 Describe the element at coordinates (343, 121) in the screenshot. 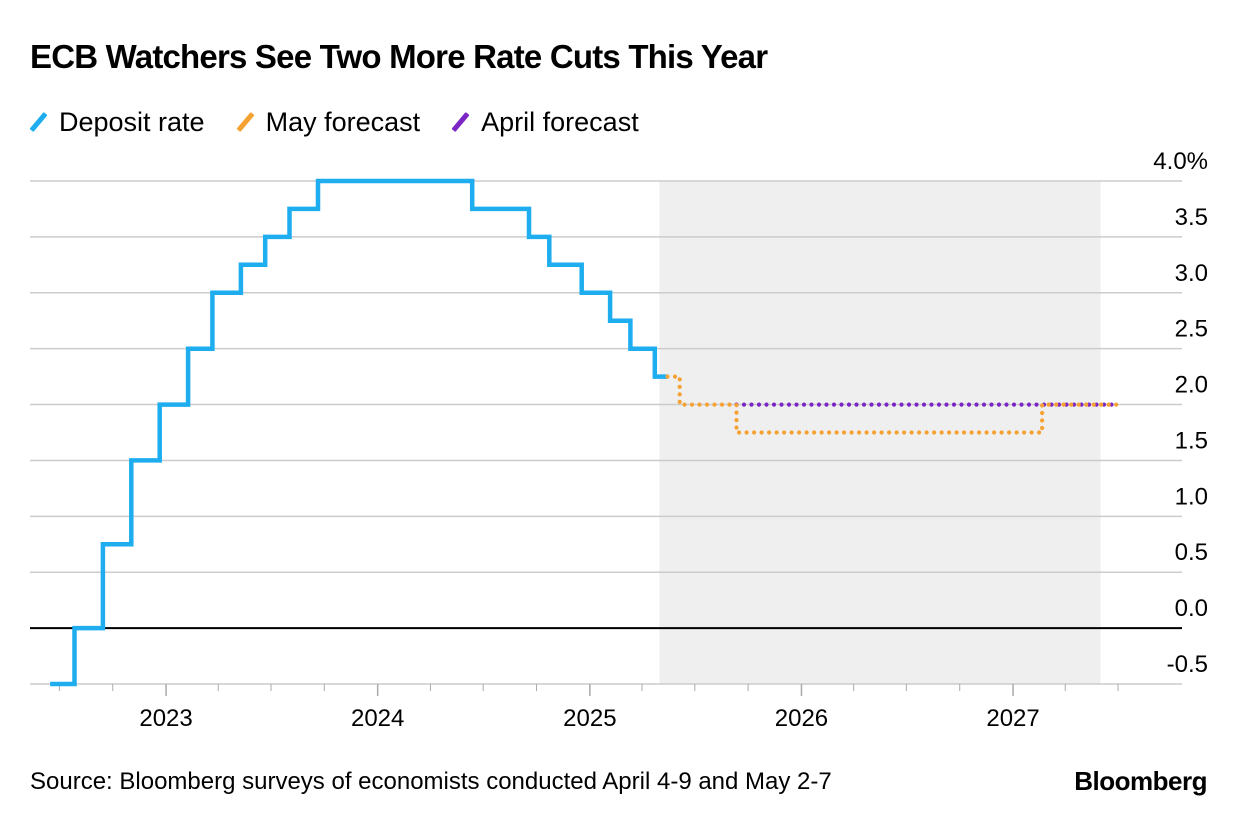

I see `legend-label-may-forecast: May forecast` at that location.